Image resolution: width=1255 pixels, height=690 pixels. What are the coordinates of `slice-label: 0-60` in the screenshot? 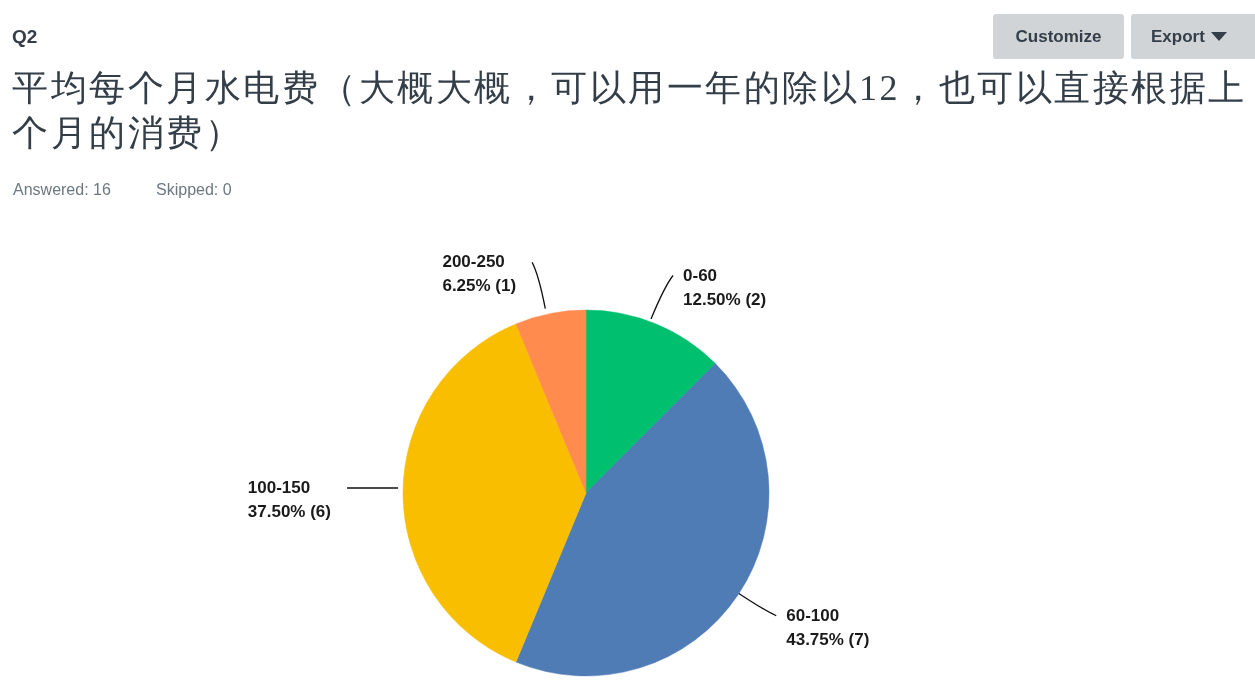 It's located at (701, 275).